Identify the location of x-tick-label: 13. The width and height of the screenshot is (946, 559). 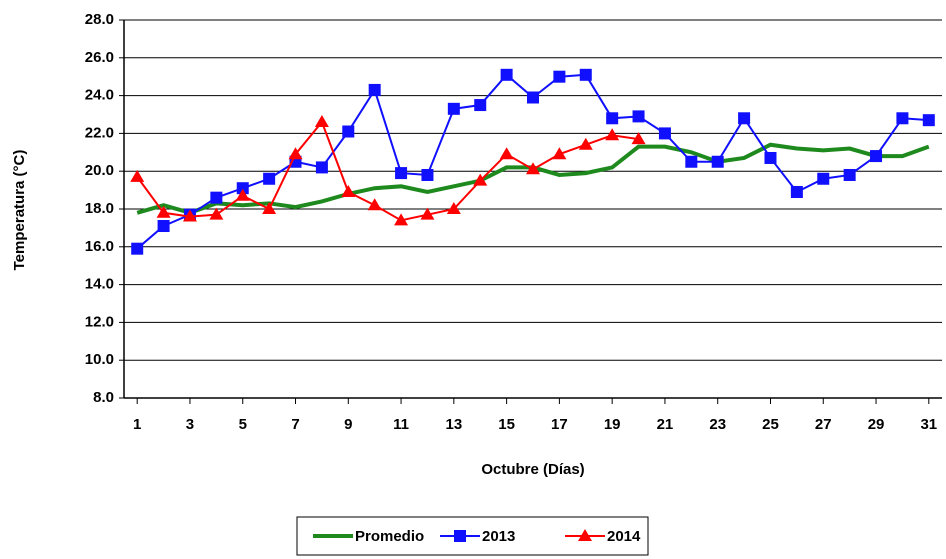
(453, 424).